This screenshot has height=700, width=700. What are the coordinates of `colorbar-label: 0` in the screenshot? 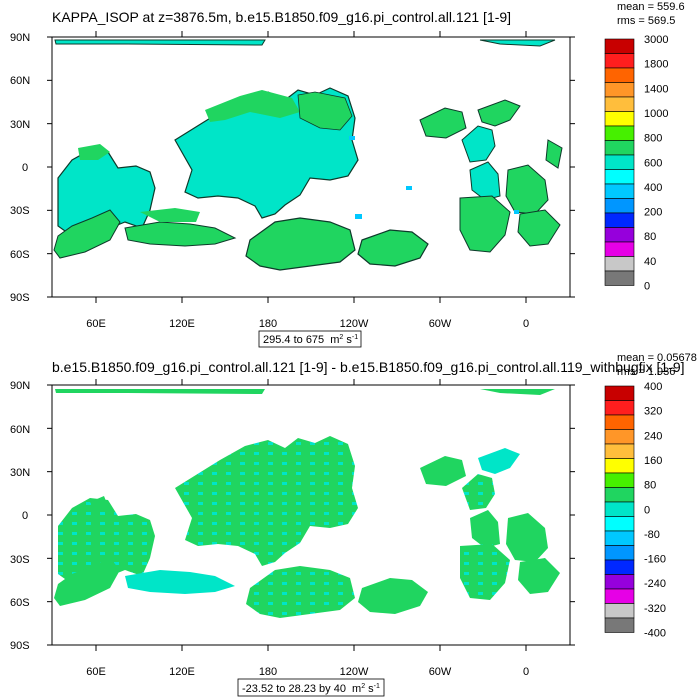 It's located at (647, 510).